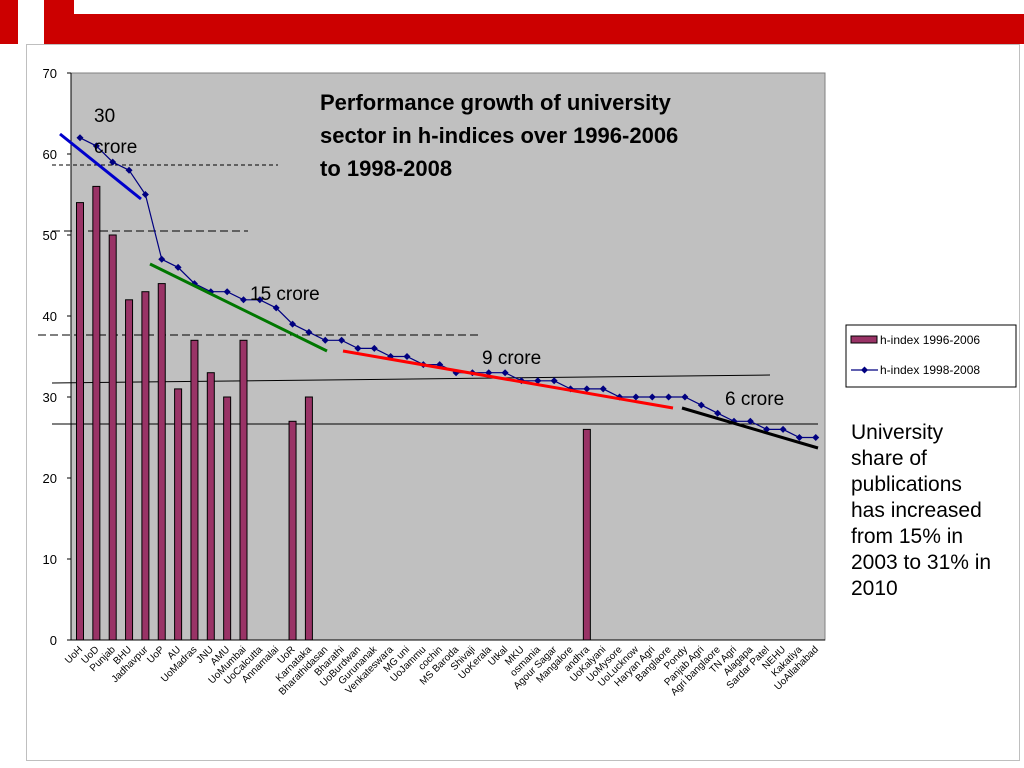  I want to click on legend-swatch-marker, so click(864, 370).